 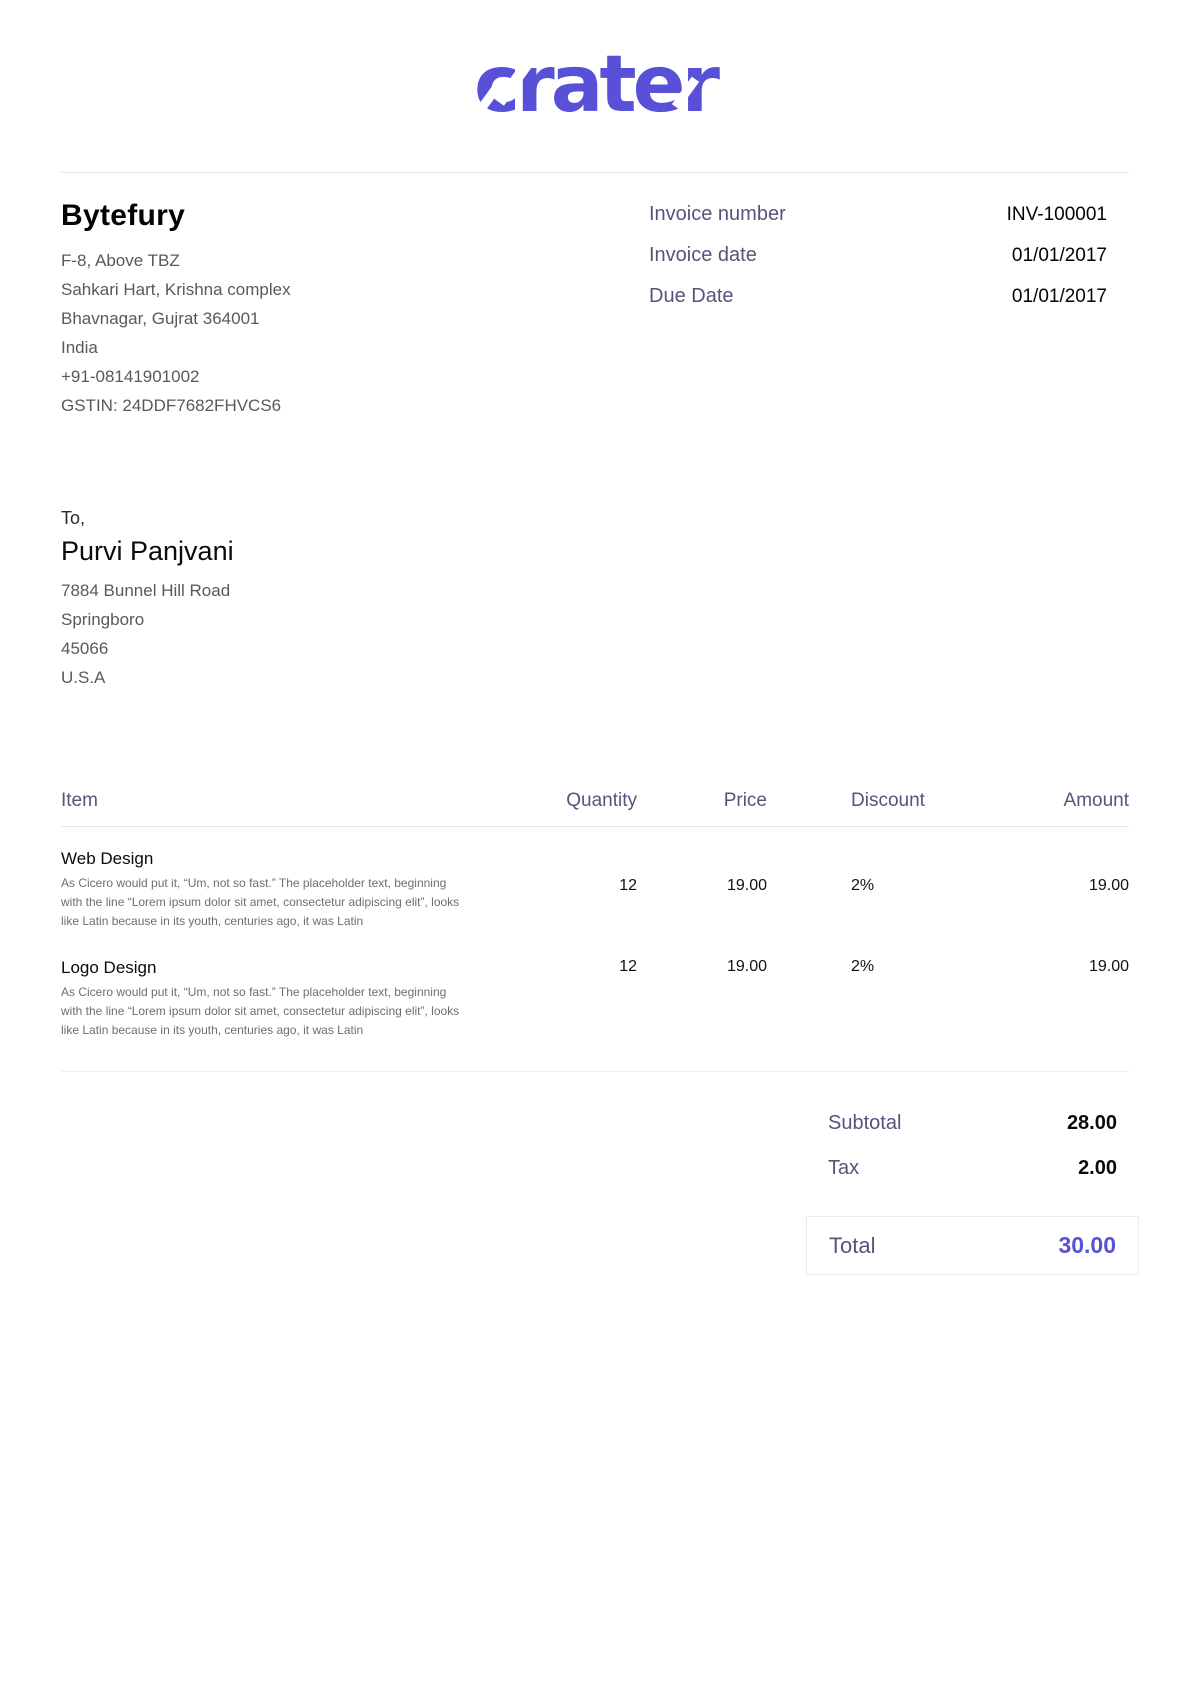 I want to click on subtotal-value: 28.00, so click(x=1091, y=1123).